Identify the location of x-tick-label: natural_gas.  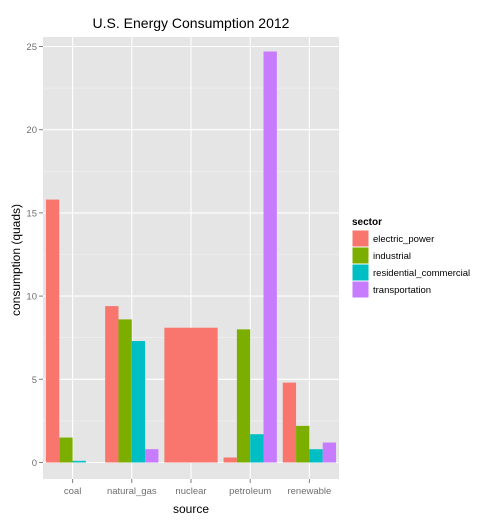
(132, 491).